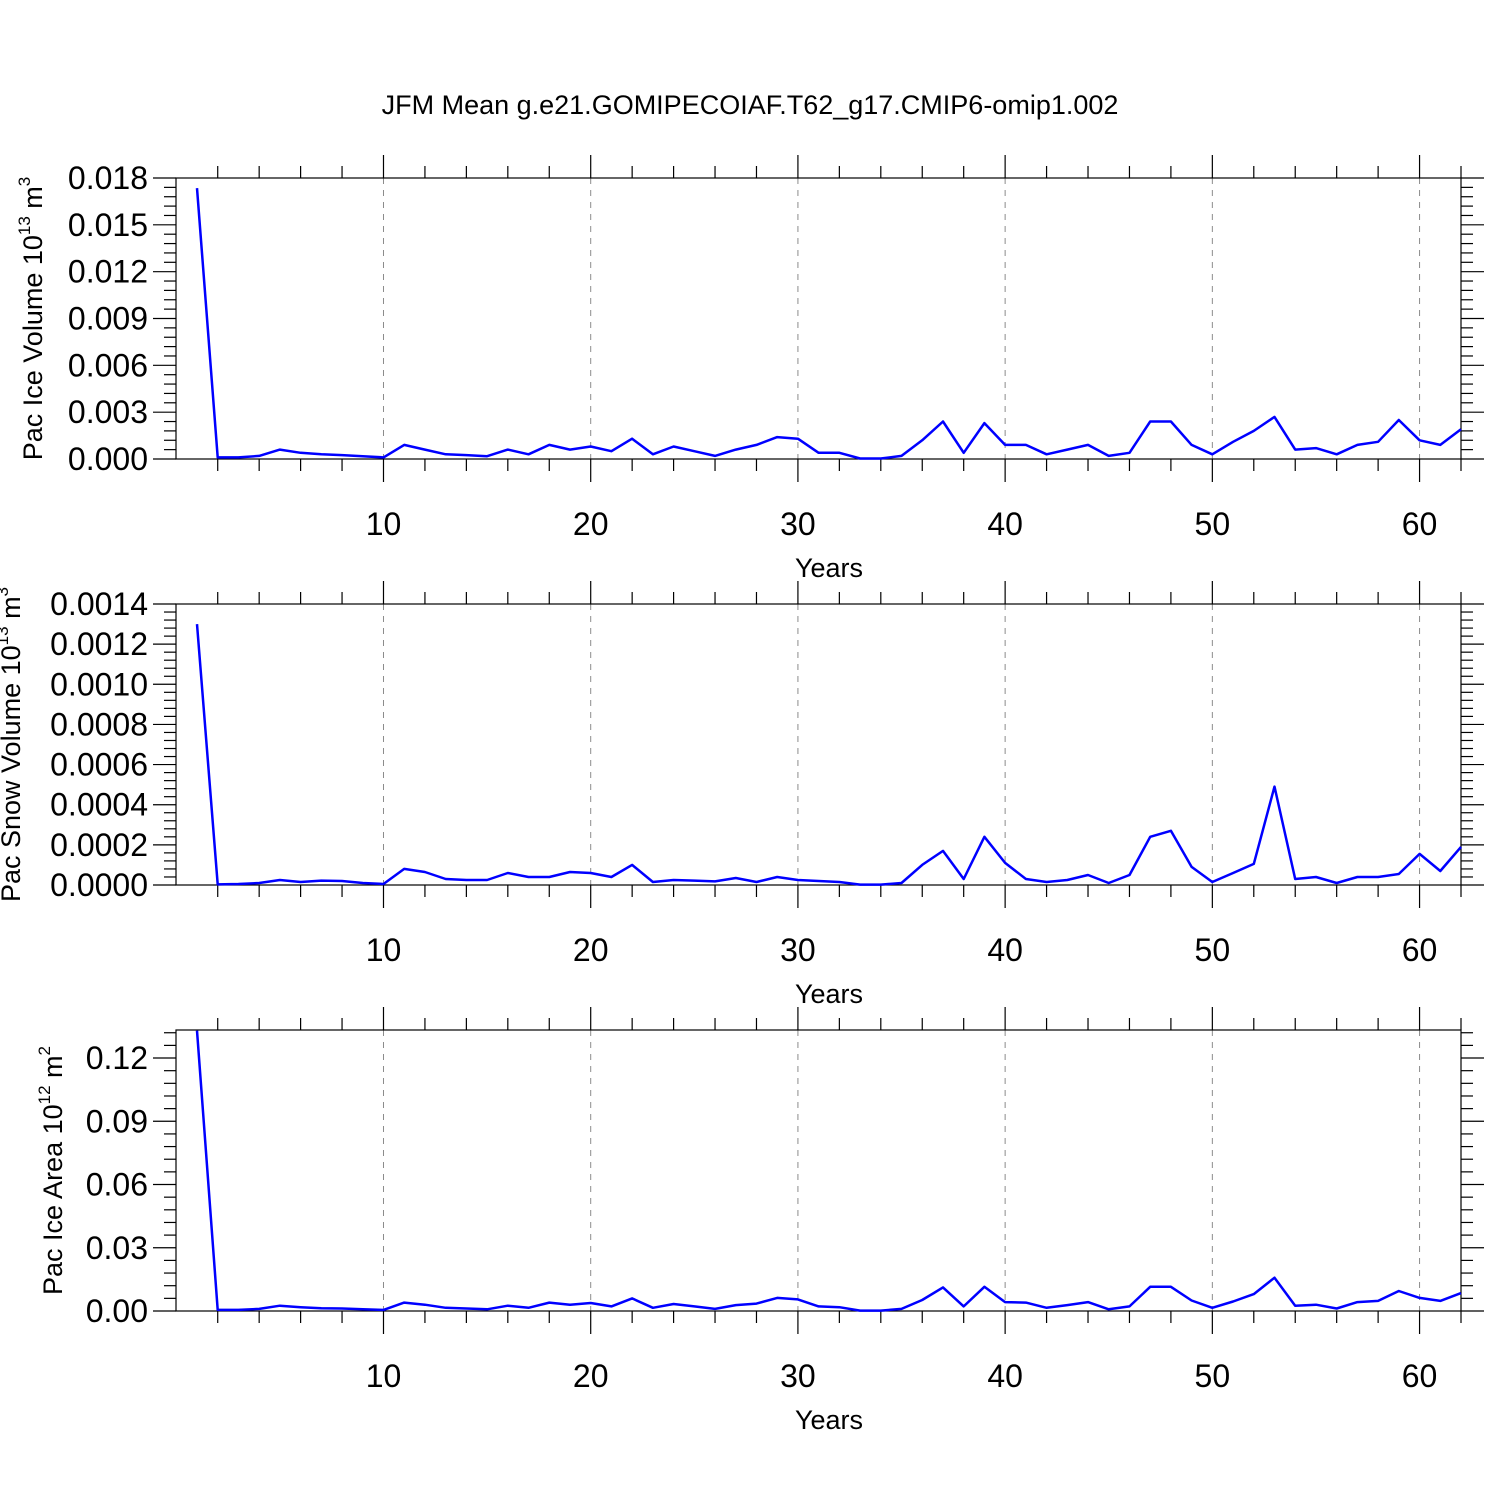 Image resolution: width=1500 pixels, height=1500 pixels. Describe the element at coordinates (53, 1199) in the screenshot. I see `y-axis-title-text: Pac Ice Area 10` at that location.